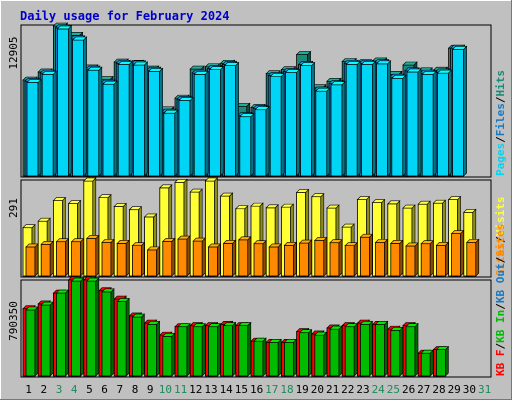 The width and height of the screenshot is (512, 400). Describe the element at coordinates (104, 389) in the screenshot. I see `day-label-6: 6` at that location.